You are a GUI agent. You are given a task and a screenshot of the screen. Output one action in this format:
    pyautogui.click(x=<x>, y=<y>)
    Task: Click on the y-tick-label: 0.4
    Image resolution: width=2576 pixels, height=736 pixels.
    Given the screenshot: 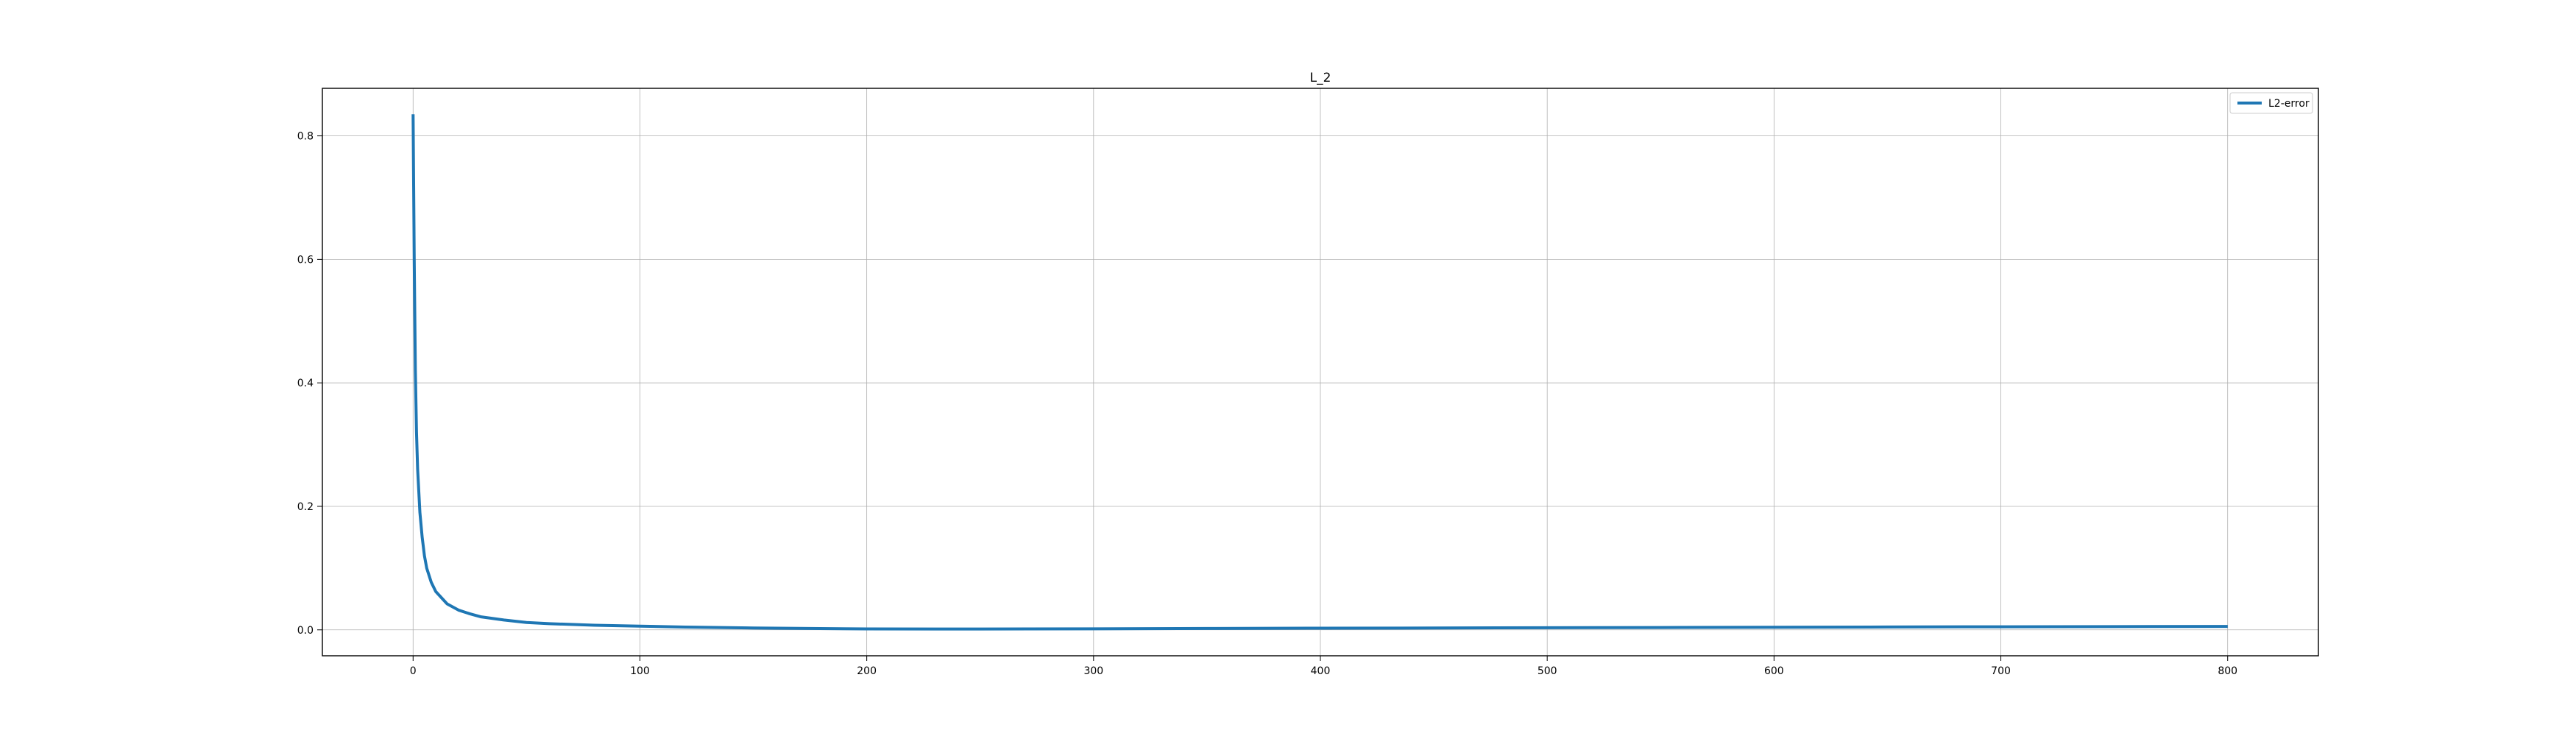 What is the action you would take?
    pyautogui.click(x=305, y=383)
    